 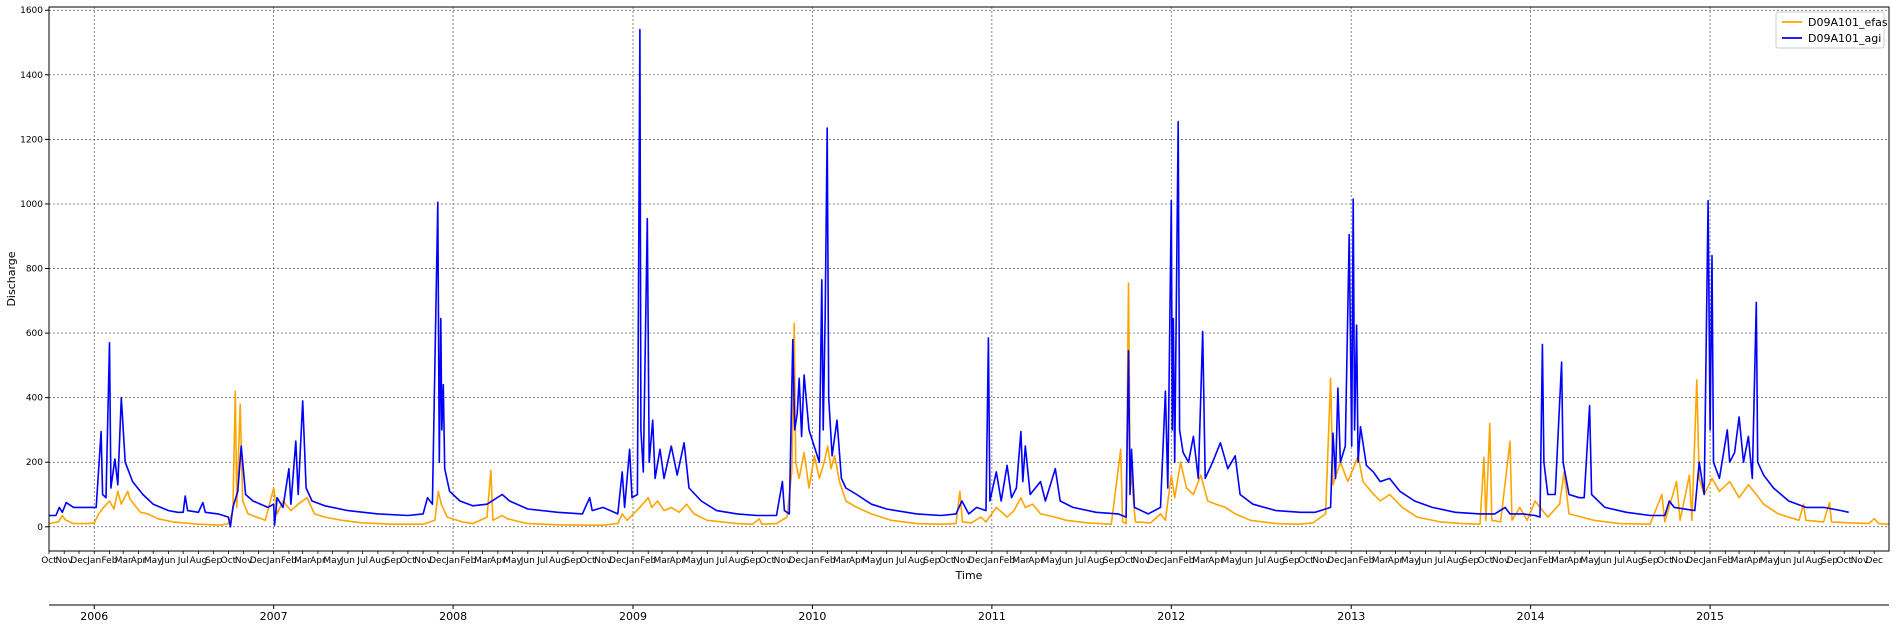 I want to click on year-label: 2011, so click(x=992, y=616).